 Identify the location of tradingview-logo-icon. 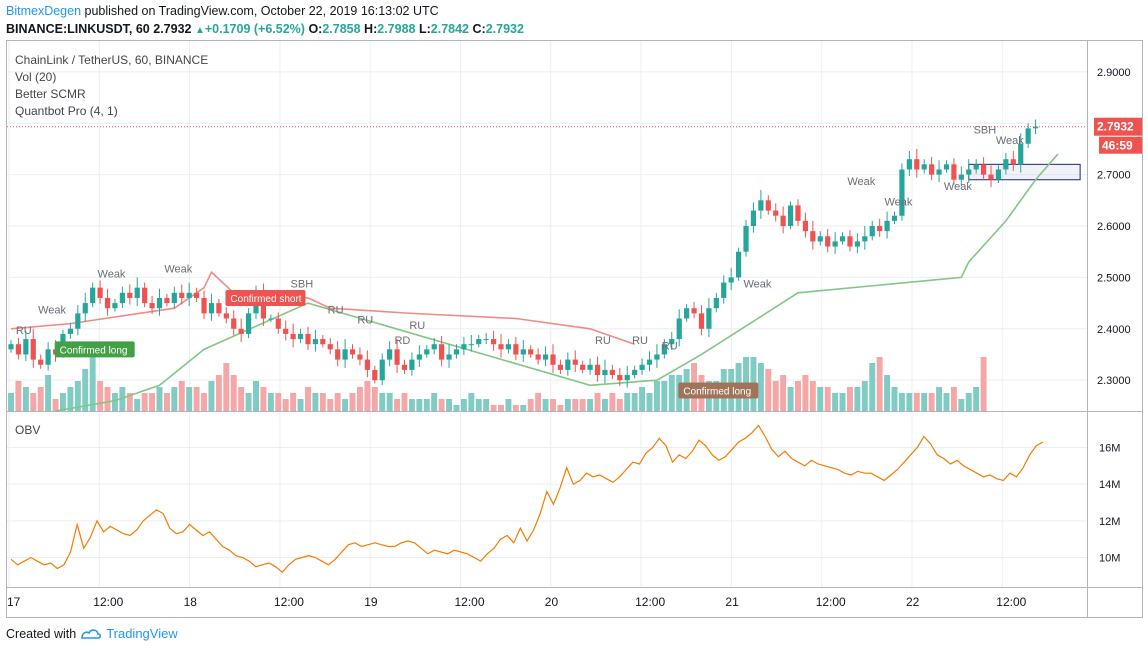
(91, 633).